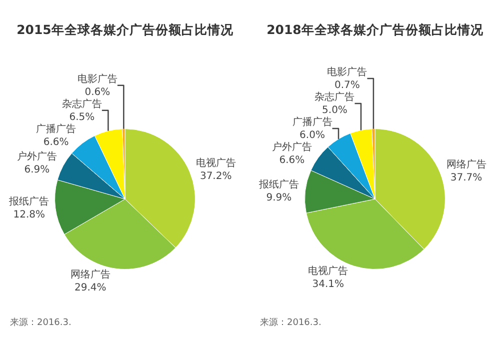  What do you see at coordinates (216, 176) in the screenshot?
I see `data-label: 37.2%` at bounding box center [216, 176].